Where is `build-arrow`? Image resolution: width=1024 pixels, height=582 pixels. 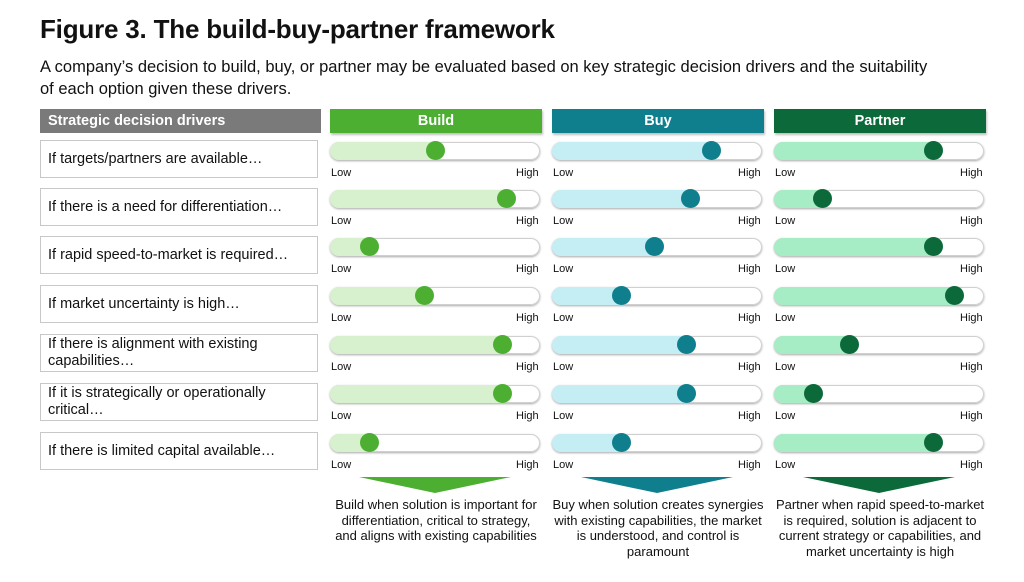 build-arrow is located at coordinates (435, 485).